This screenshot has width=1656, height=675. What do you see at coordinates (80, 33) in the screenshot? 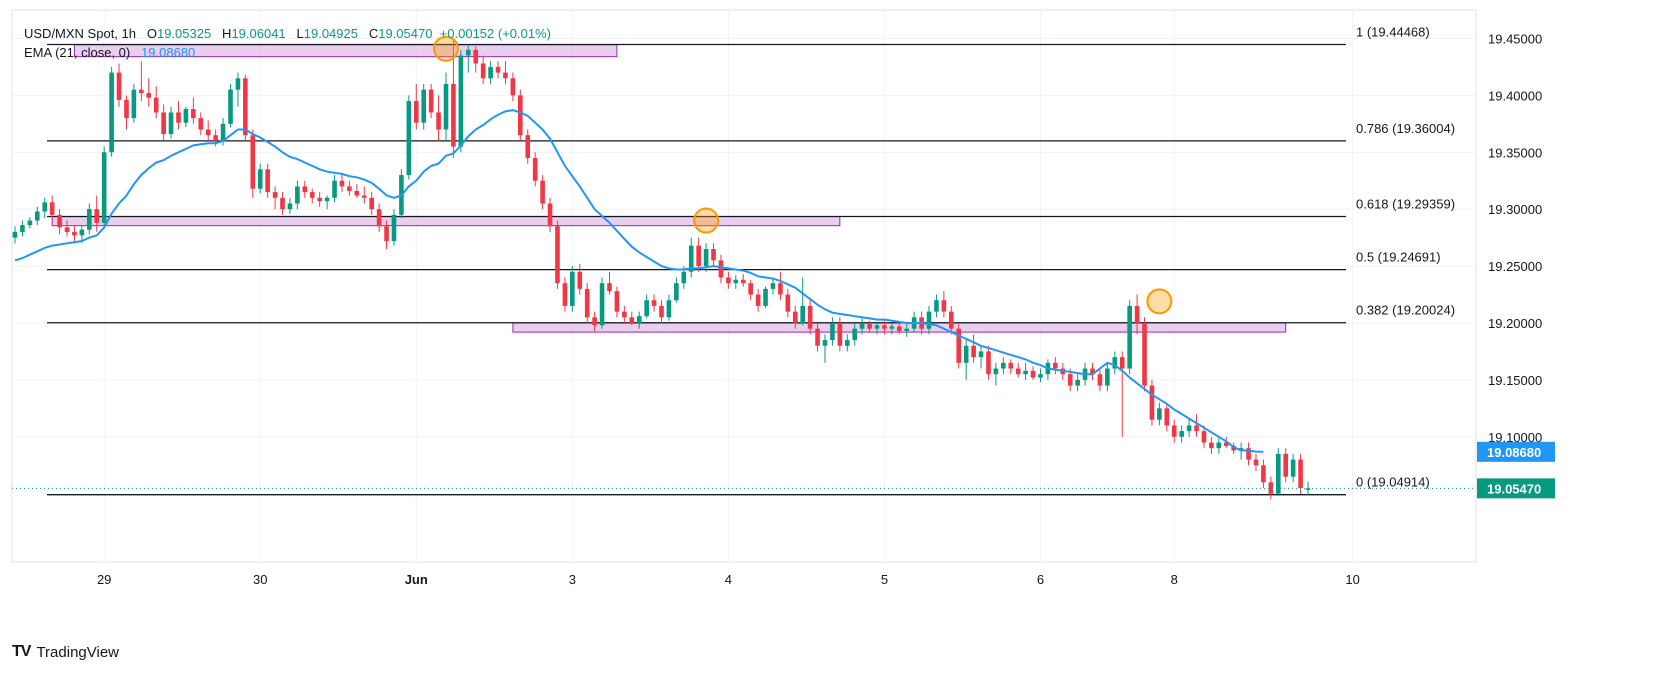
I see `symbol-label: USD/MXN Spot, 1h` at bounding box center [80, 33].